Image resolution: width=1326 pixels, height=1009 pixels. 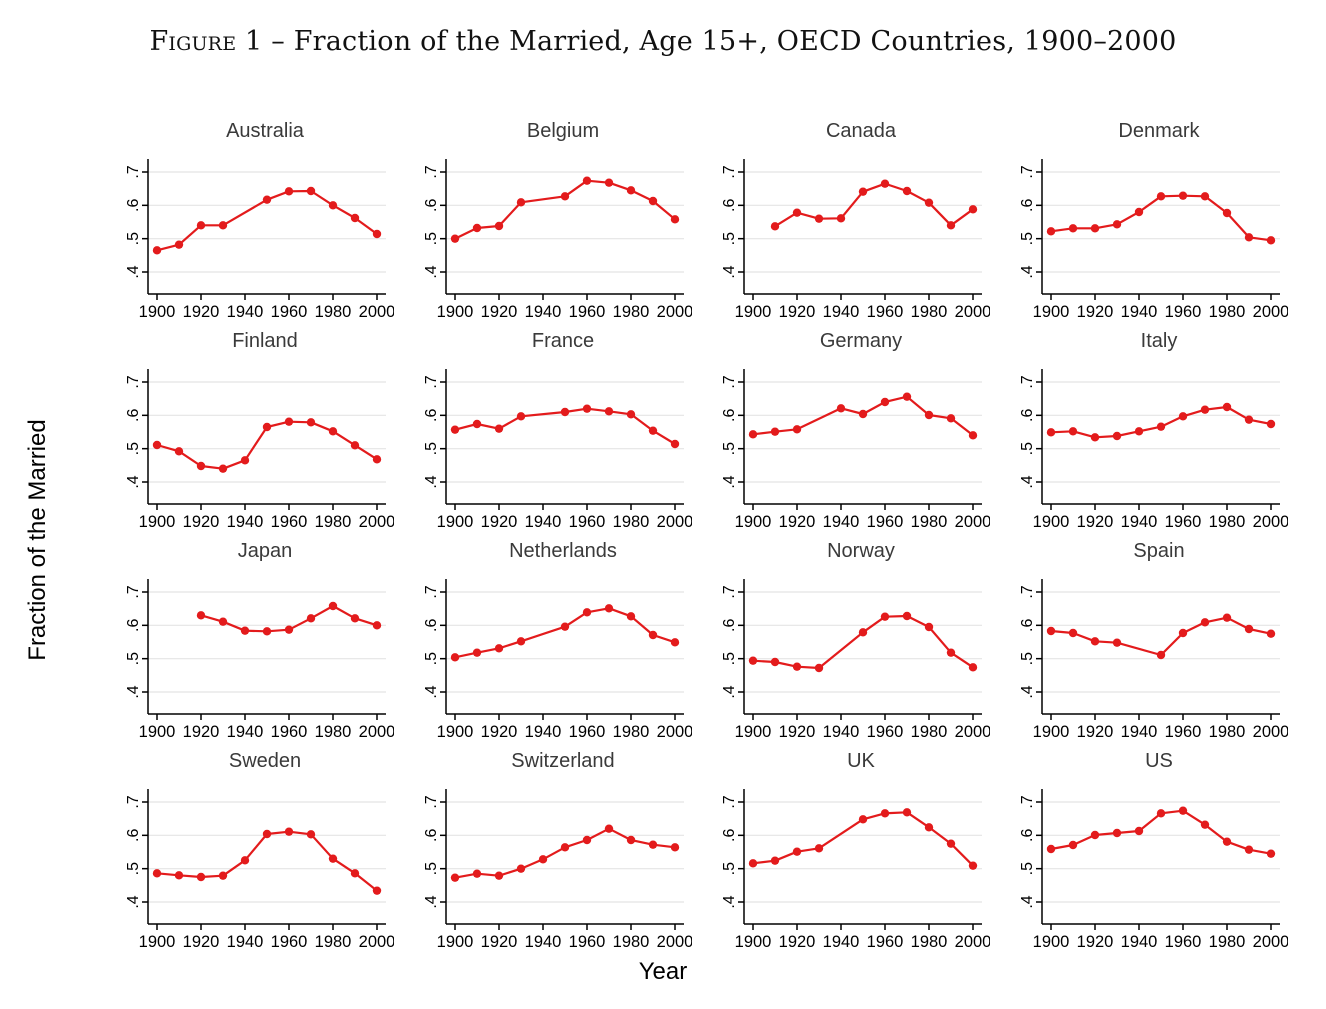 What do you see at coordinates (663, 971) in the screenshot?
I see `x-axis-label: Year` at bounding box center [663, 971].